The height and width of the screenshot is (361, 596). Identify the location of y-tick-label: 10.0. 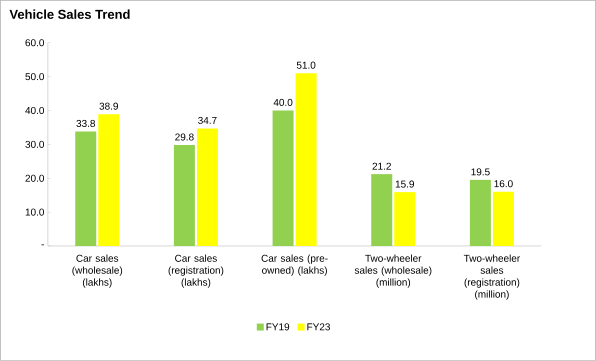
(35, 212).